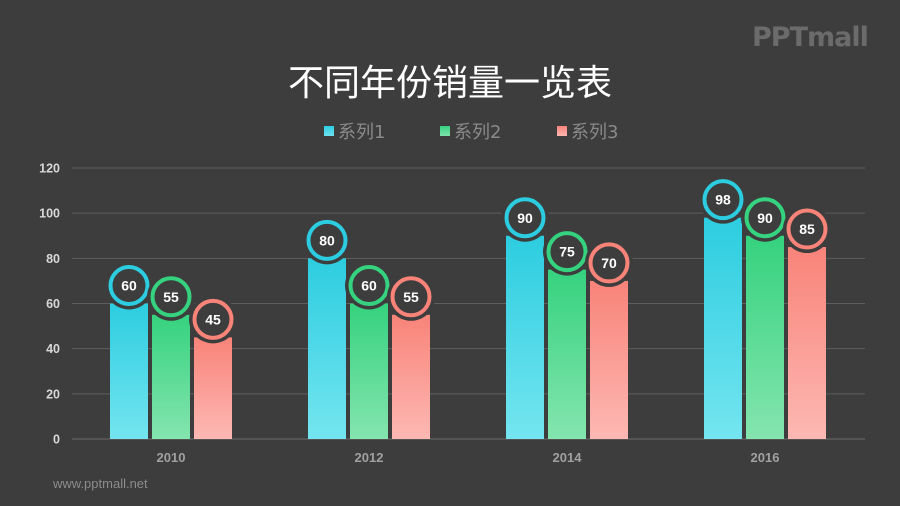 Image resolution: width=900 pixels, height=506 pixels. I want to click on data-label-value: 45, so click(213, 319).